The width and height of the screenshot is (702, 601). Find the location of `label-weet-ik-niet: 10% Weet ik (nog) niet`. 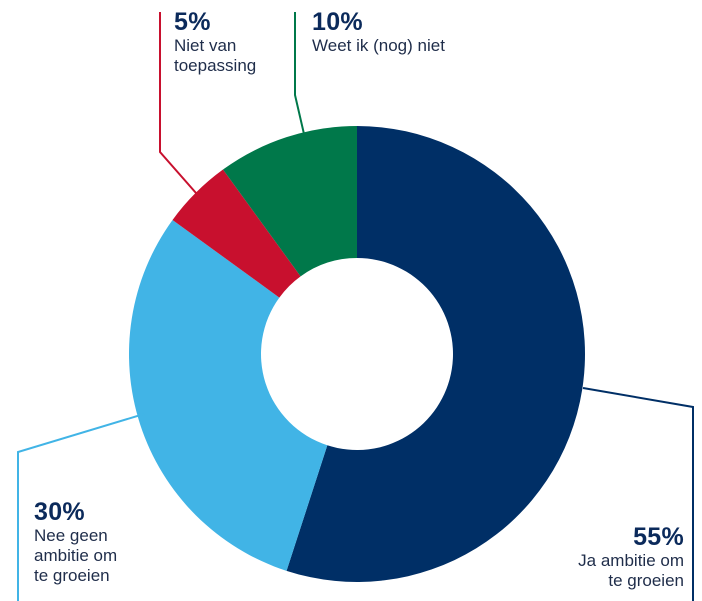

label-weet-ik-niet: 10% Weet ik (nog) niet is located at coordinates (422, 32).